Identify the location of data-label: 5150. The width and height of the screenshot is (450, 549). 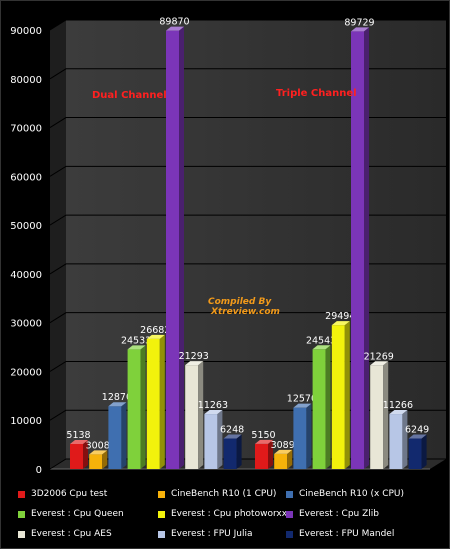
(263, 435).